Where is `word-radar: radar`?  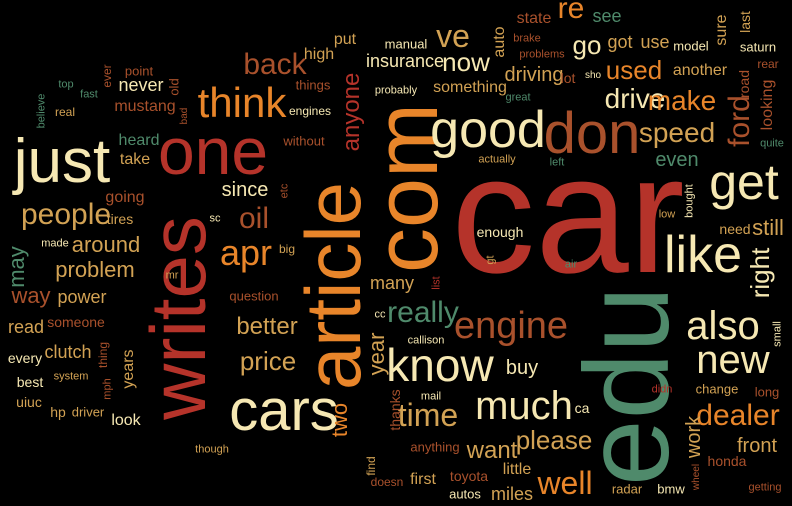
word-radar: radar is located at coordinates (627, 489).